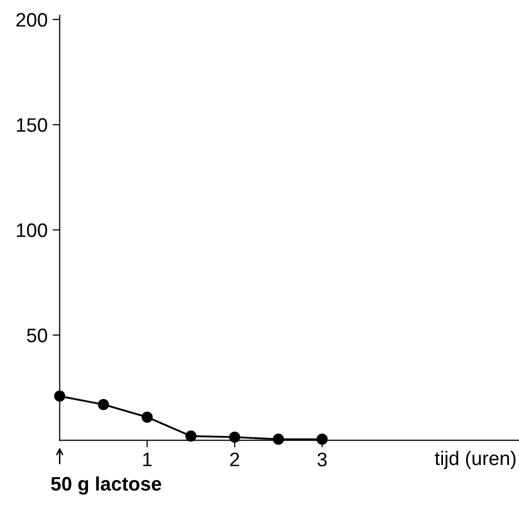 This screenshot has width=519, height=509. What do you see at coordinates (32, 19) in the screenshot?
I see `y-tick-label: 200` at bounding box center [32, 19].